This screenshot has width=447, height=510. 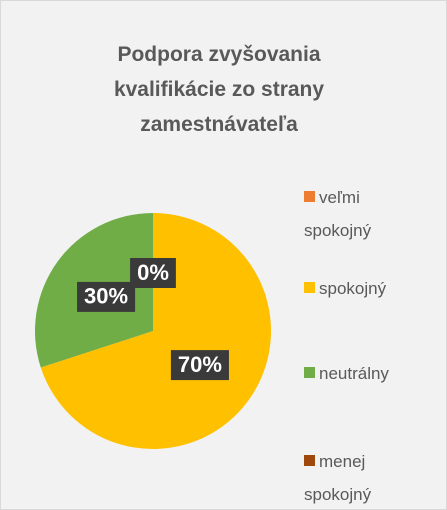 I want to click on data-label: 0%, so click(x=153, y=273).